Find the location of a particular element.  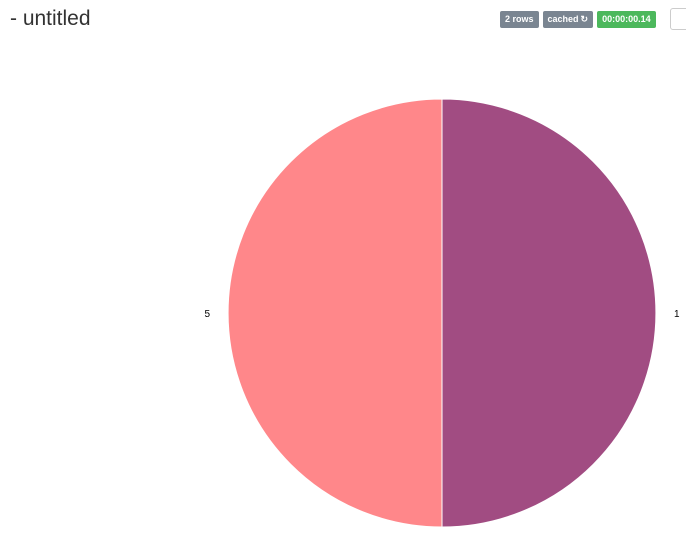

header: - untitled 2 rows cached ↻ 00:00:00.14 is located at coordinates (343, 20).